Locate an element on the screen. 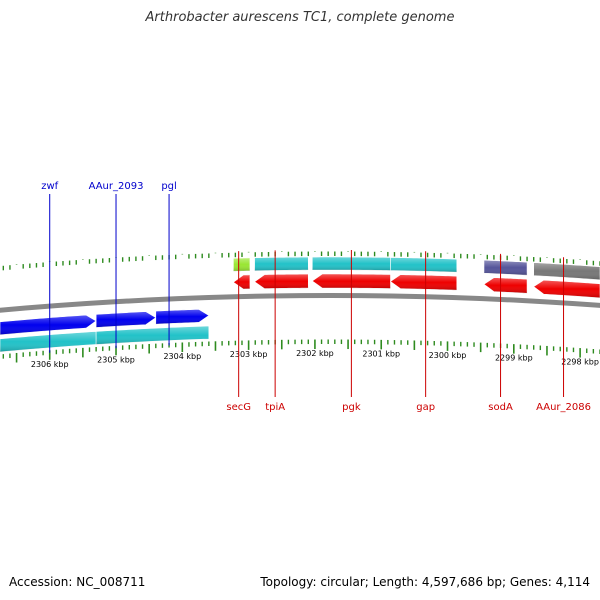 Image resolution: width=600 pixels, height=600 pixels. scale-tick-label: 2305 kbp is located at coordinates (116, 359).